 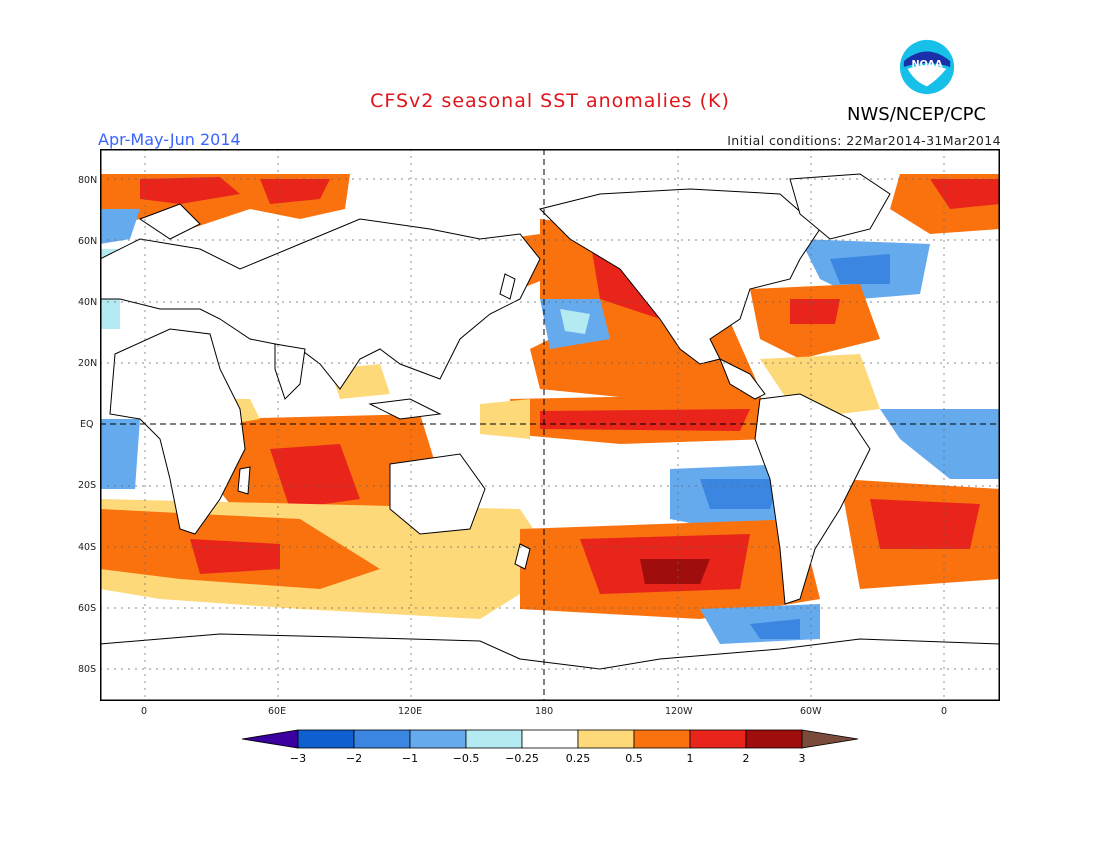 What do you see at coordinates (928, 64) in the screenshot?
I see `logo-text: NOAA` at bounding box center [928, 64].